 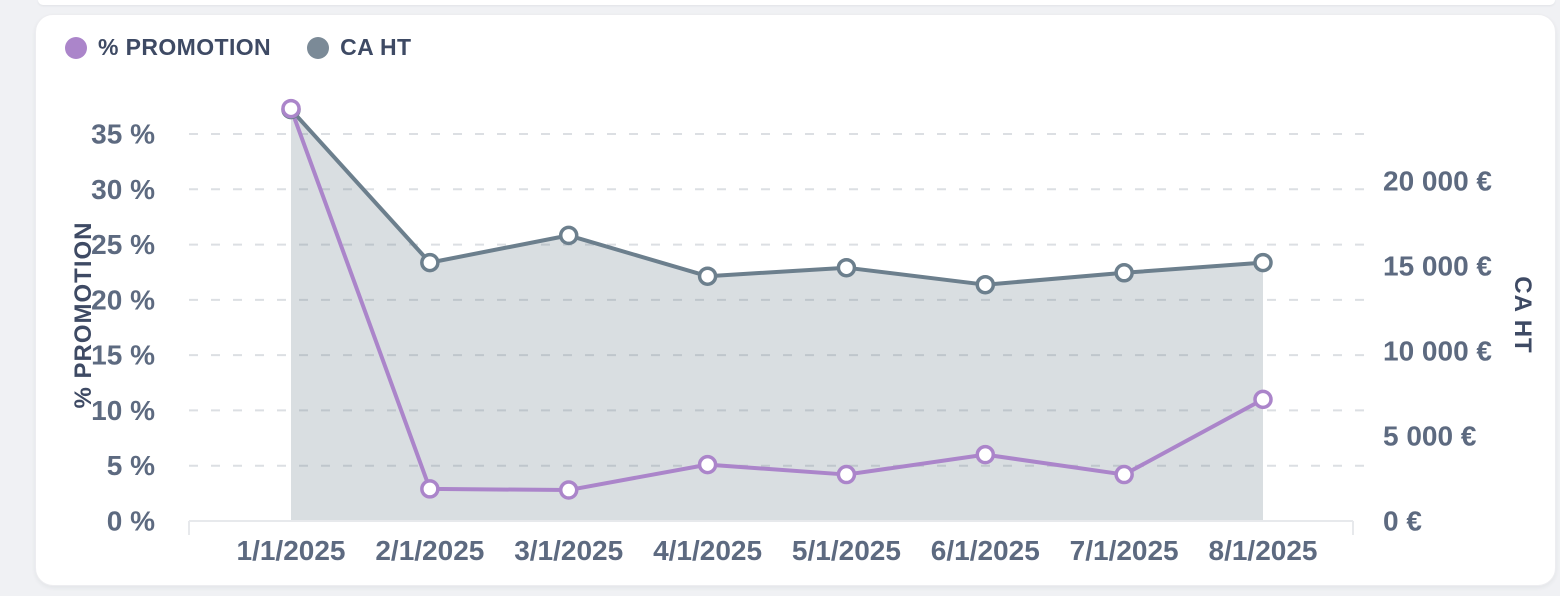 What do you see at coordinates (123, 299) in the screenshot?
I see `left-axis-tick-label: 20 %` at bounding box center [123, 299].